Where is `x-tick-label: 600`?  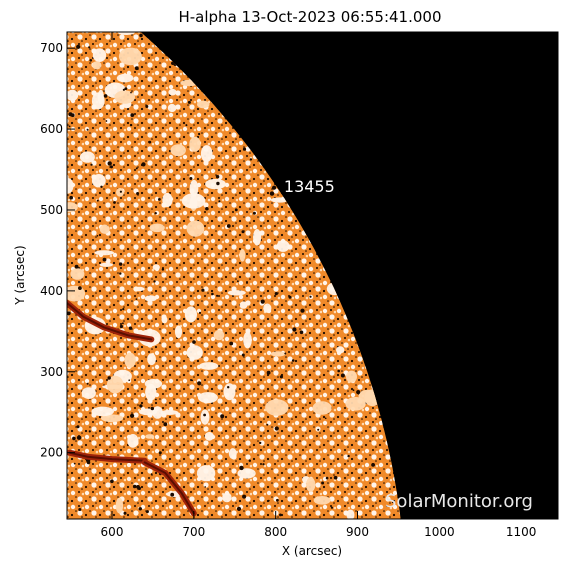 x-tick-label: 600 is located at coordinates (112, 532).